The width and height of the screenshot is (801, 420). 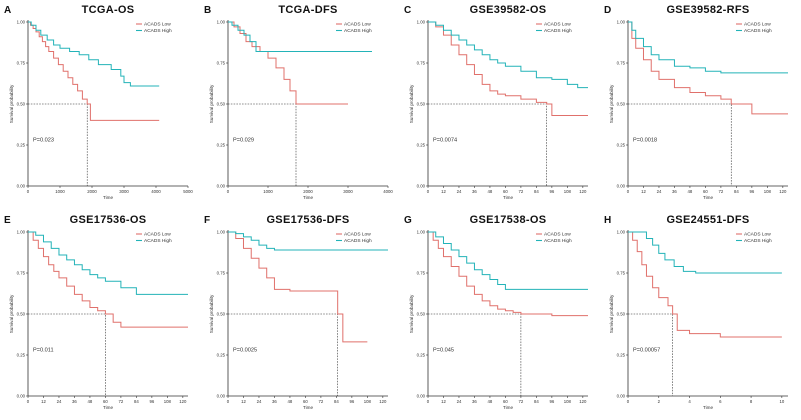 I want to click on x-tick-label: 84, so click(x=536, y=401).